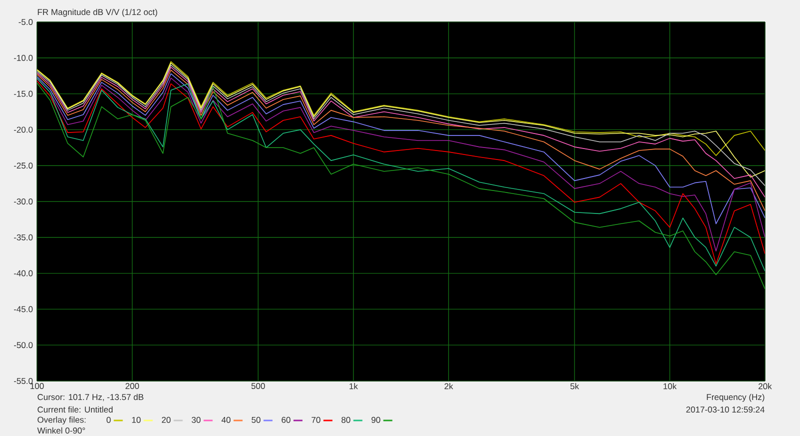  What do you see at coordinates (346, 419) in the screenshot?
I see `legend-label: 80` at bounding box center [346, 419].